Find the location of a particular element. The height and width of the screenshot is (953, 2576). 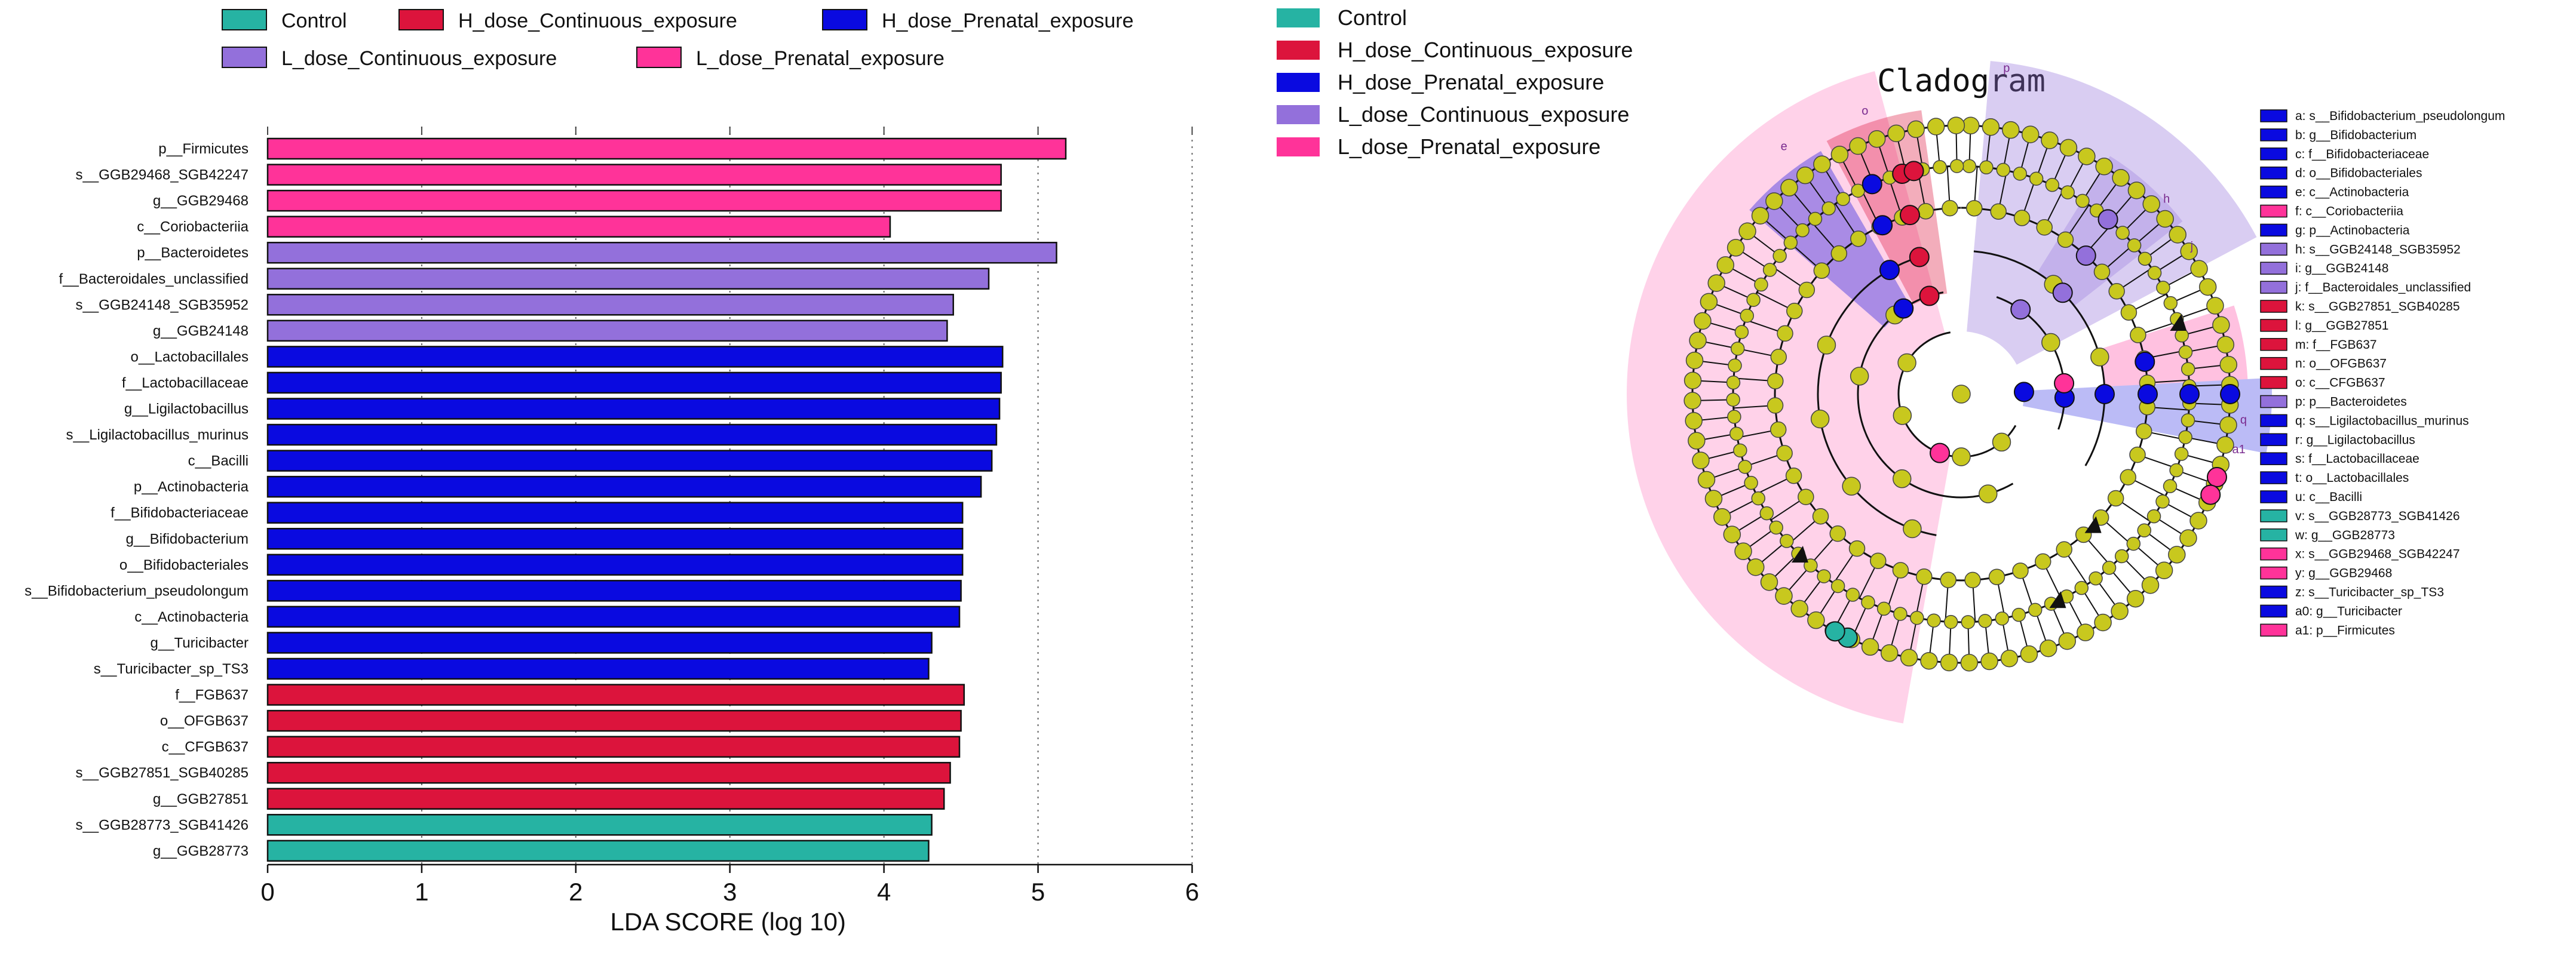

bar-label-p-firmicutes: p__Firmicutes is located at coordinates (203, 149).